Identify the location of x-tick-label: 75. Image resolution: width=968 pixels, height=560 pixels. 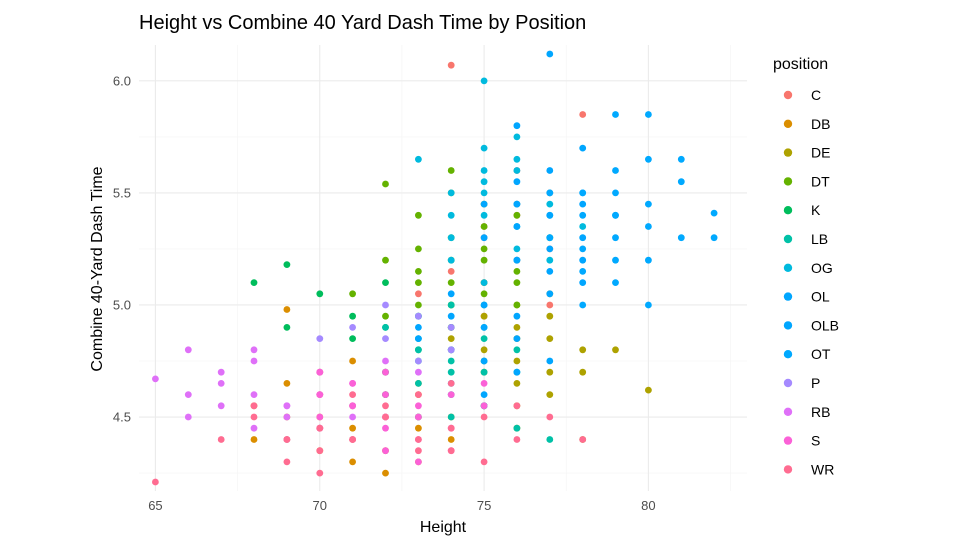
(484, 505).